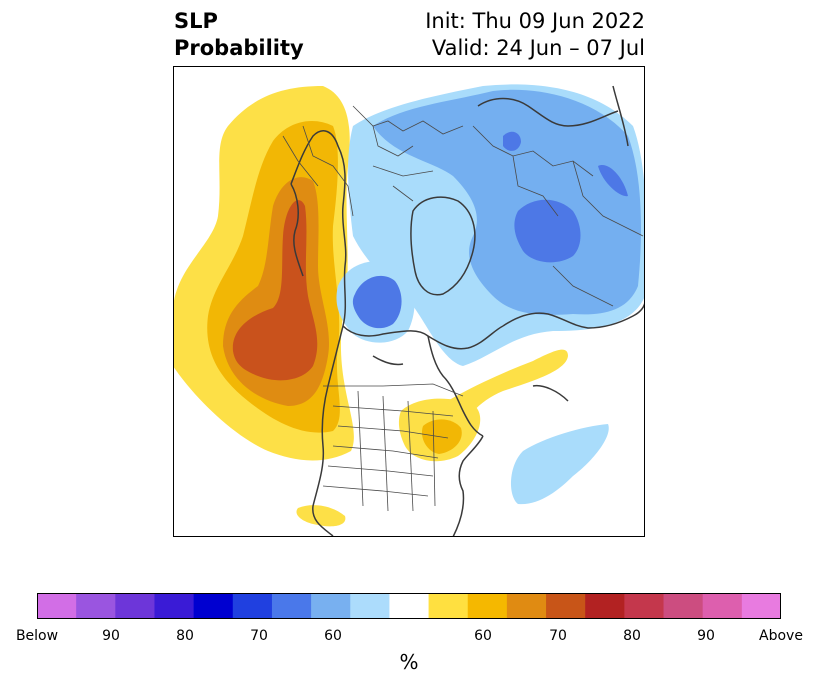 This screenshot has height=686, width=819. I want to click on below-65-siberia, so click(547, 231).